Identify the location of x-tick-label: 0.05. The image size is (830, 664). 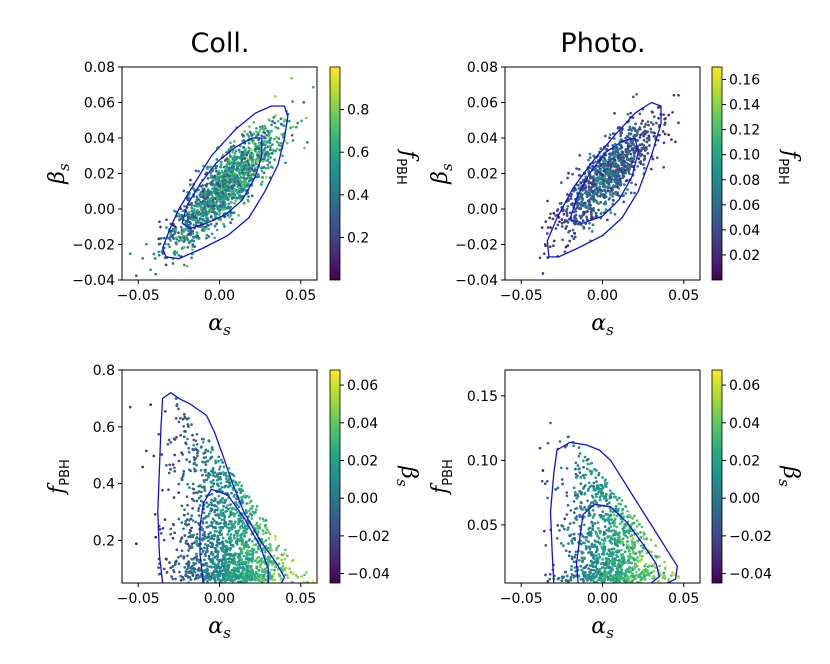
(683, 296).